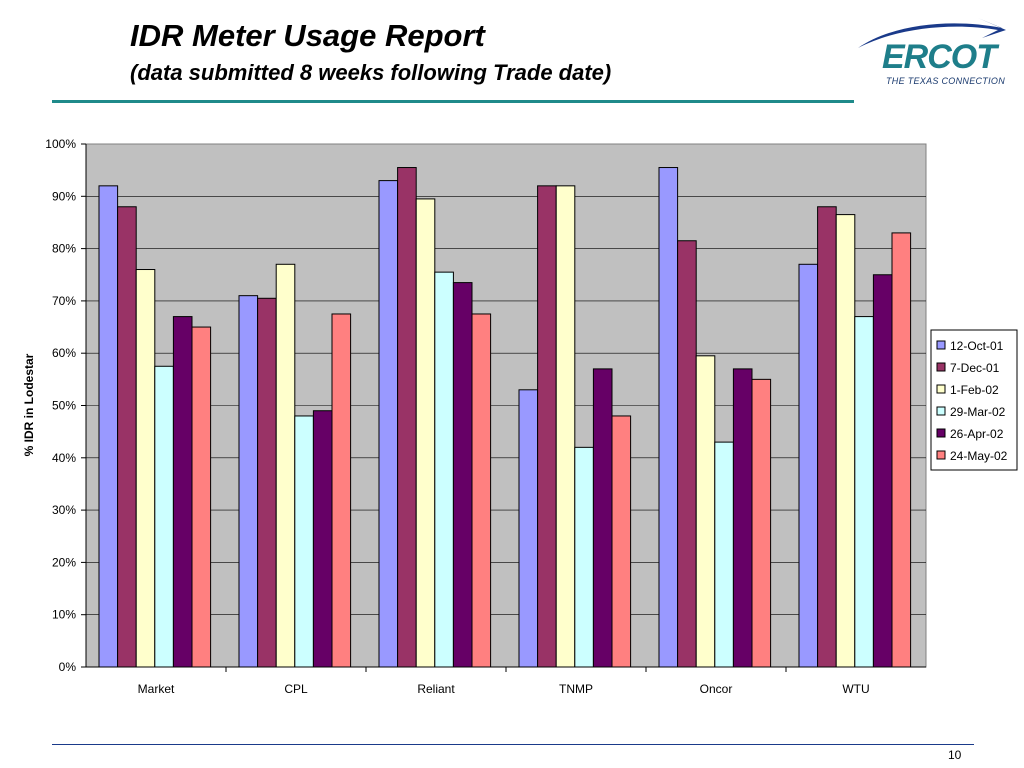 This screenshot has height=768, width=1024. I want to click on logo-swoosh-icon, so click(932, 33).